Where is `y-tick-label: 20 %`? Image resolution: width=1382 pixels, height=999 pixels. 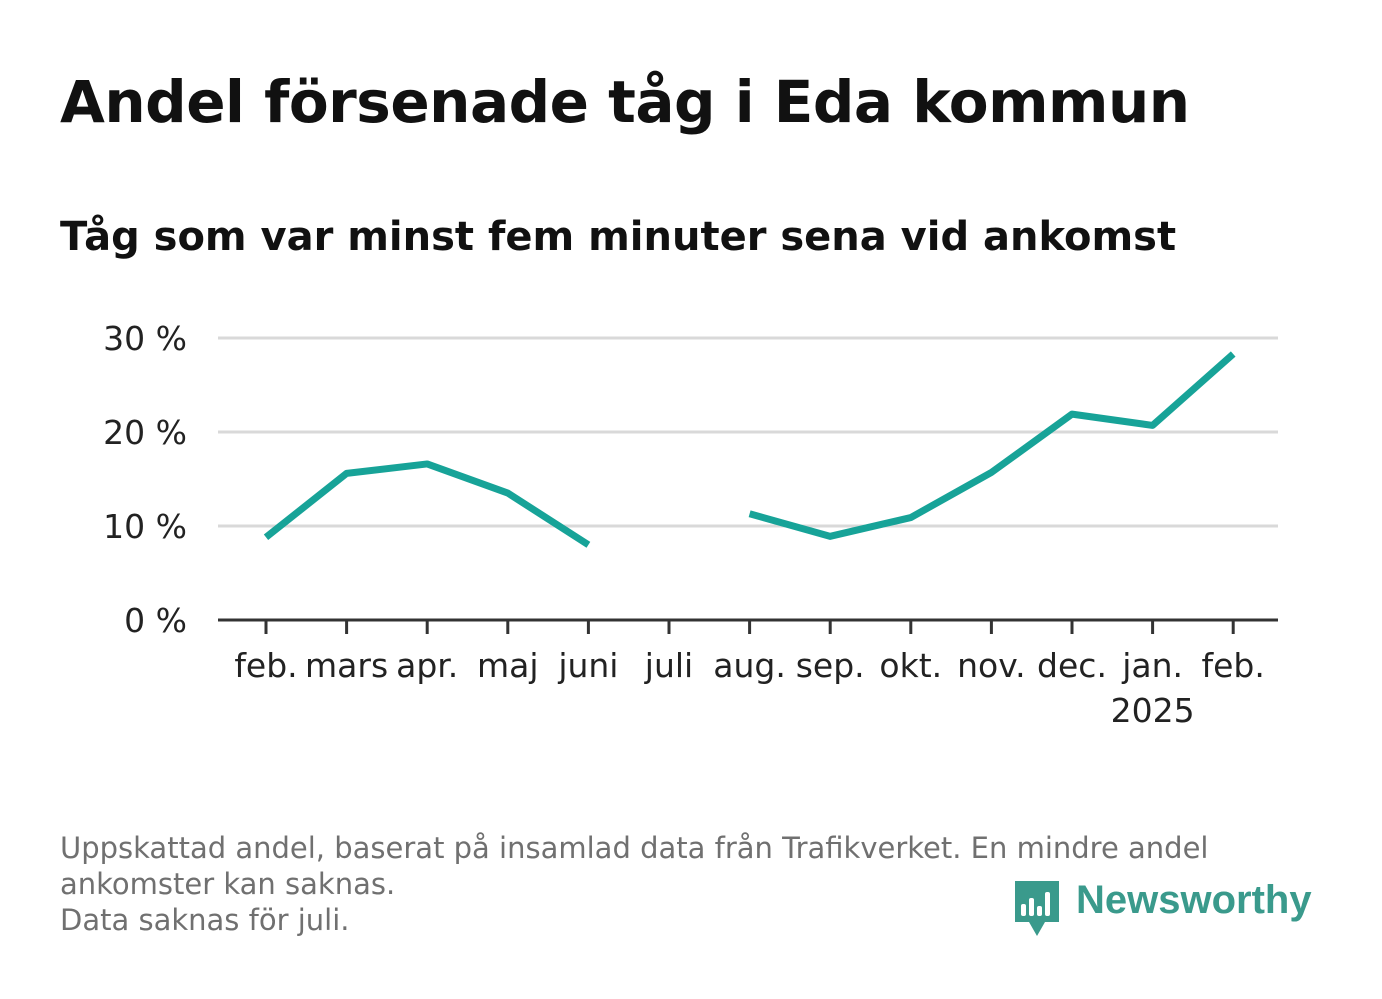
y-tick-label: 20 % is located at coordinates (145, 432).